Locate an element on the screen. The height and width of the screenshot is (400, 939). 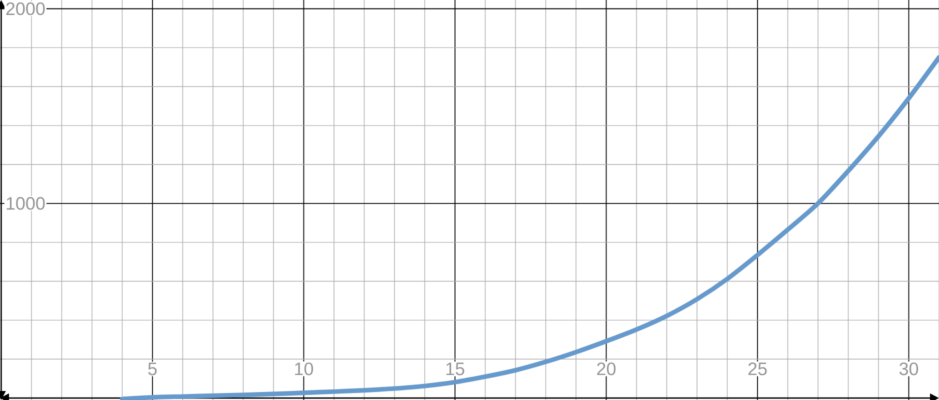
x-tick-label: 15 is located at coordinates (455, 369).